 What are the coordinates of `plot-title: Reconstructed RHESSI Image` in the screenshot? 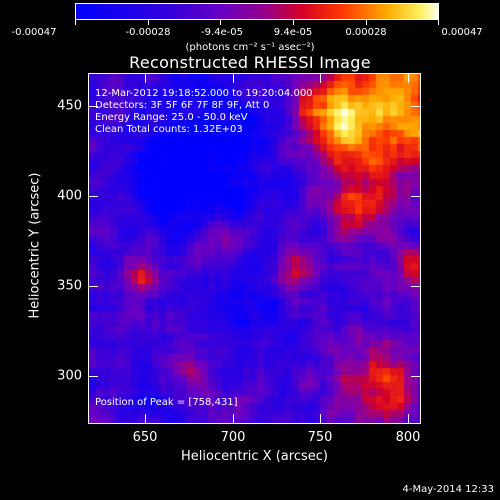 It's located at (250, 62).